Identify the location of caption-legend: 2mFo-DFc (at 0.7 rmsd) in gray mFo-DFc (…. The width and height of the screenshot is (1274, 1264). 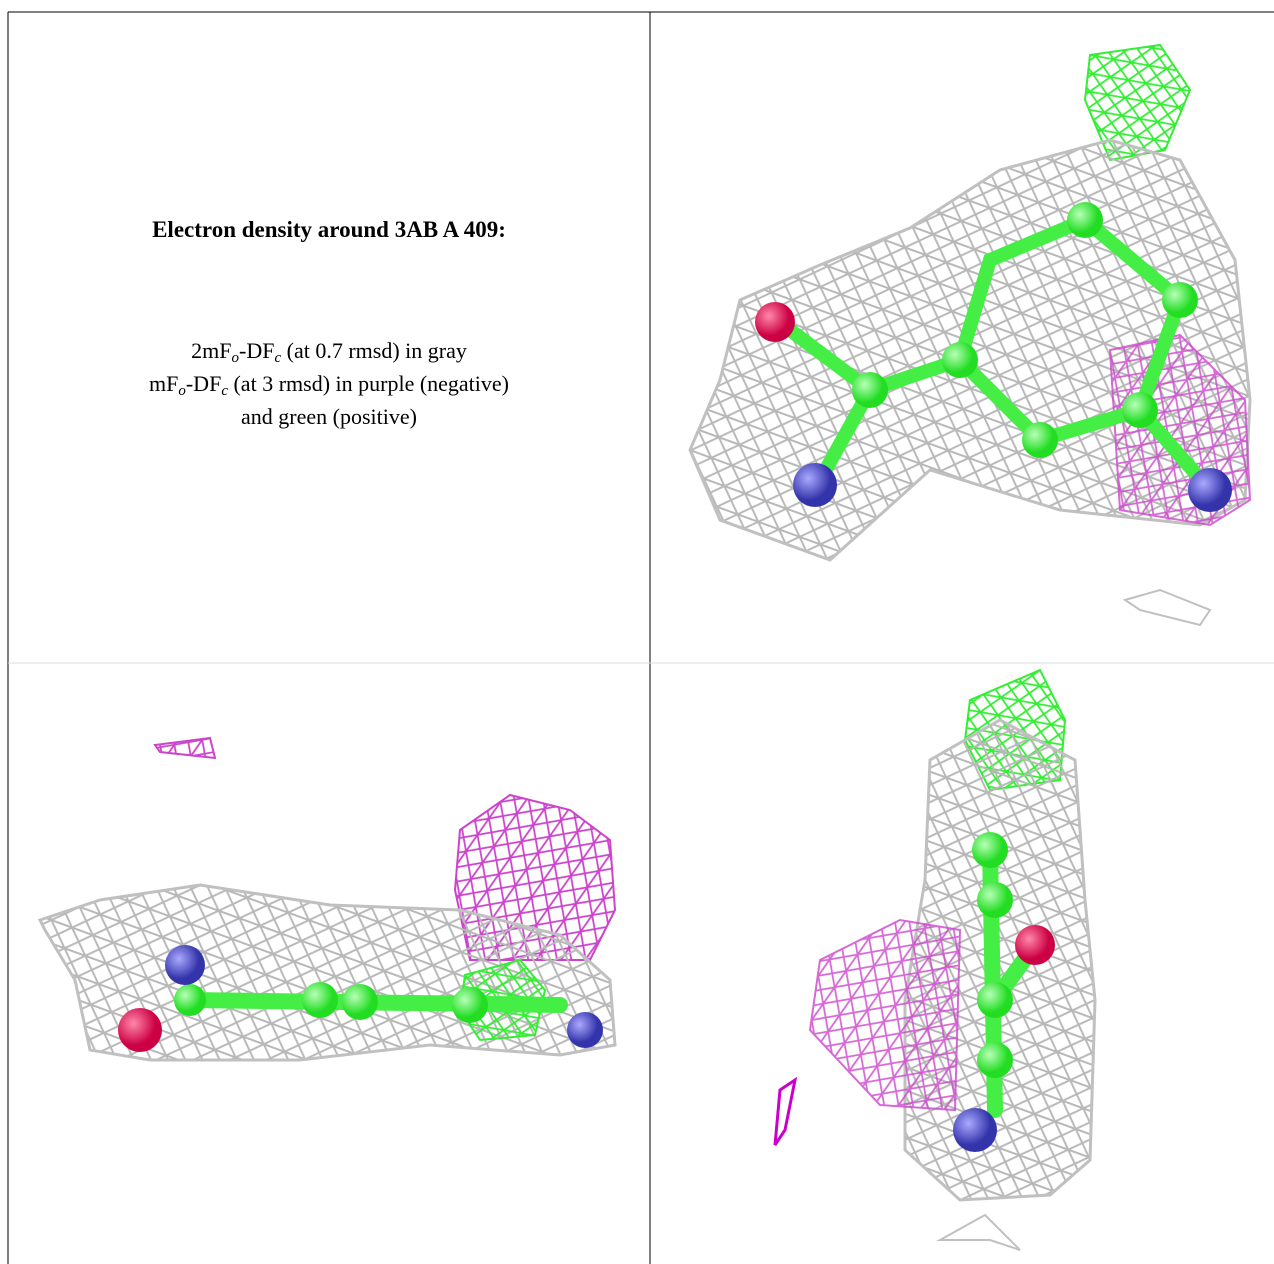
(329, 383).